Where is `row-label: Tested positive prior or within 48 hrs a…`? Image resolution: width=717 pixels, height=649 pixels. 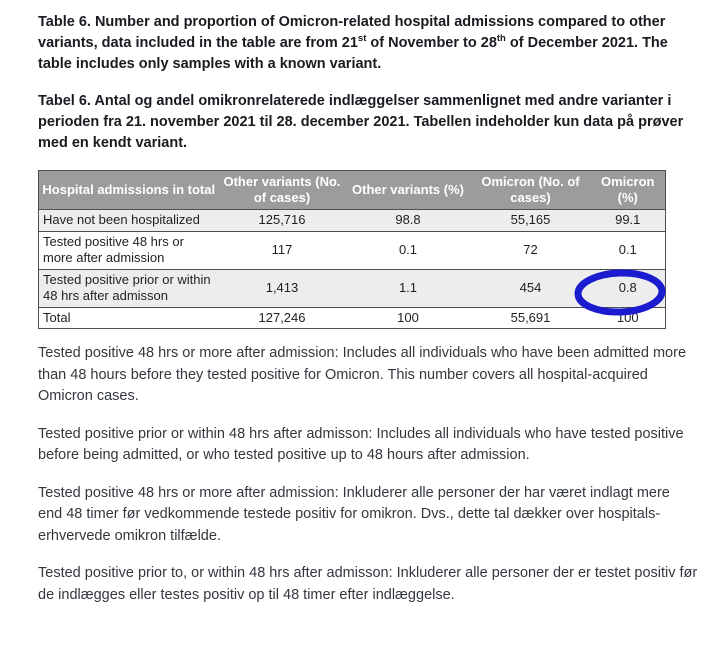
row-label: Tested positive prior or within 48 hrs a… is located at coordinates (128, 287).